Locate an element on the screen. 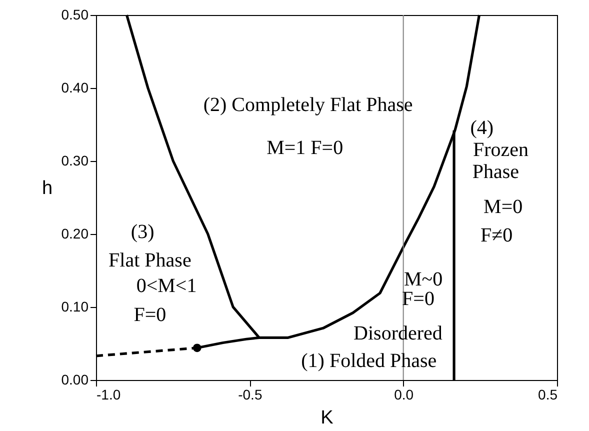  annotation: M=1 F=0 is located at coordinates (305, 147).